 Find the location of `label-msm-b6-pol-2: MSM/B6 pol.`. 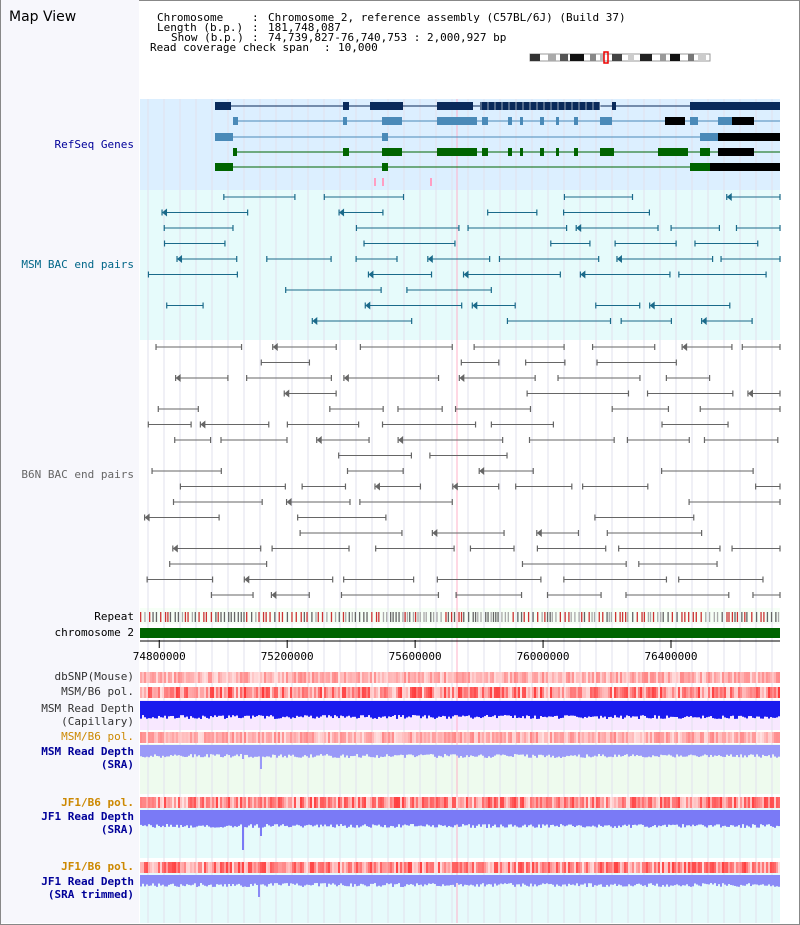

label-msm-b6-pol-2: MSM/B6 pol. is located at coordinates (97, 736).